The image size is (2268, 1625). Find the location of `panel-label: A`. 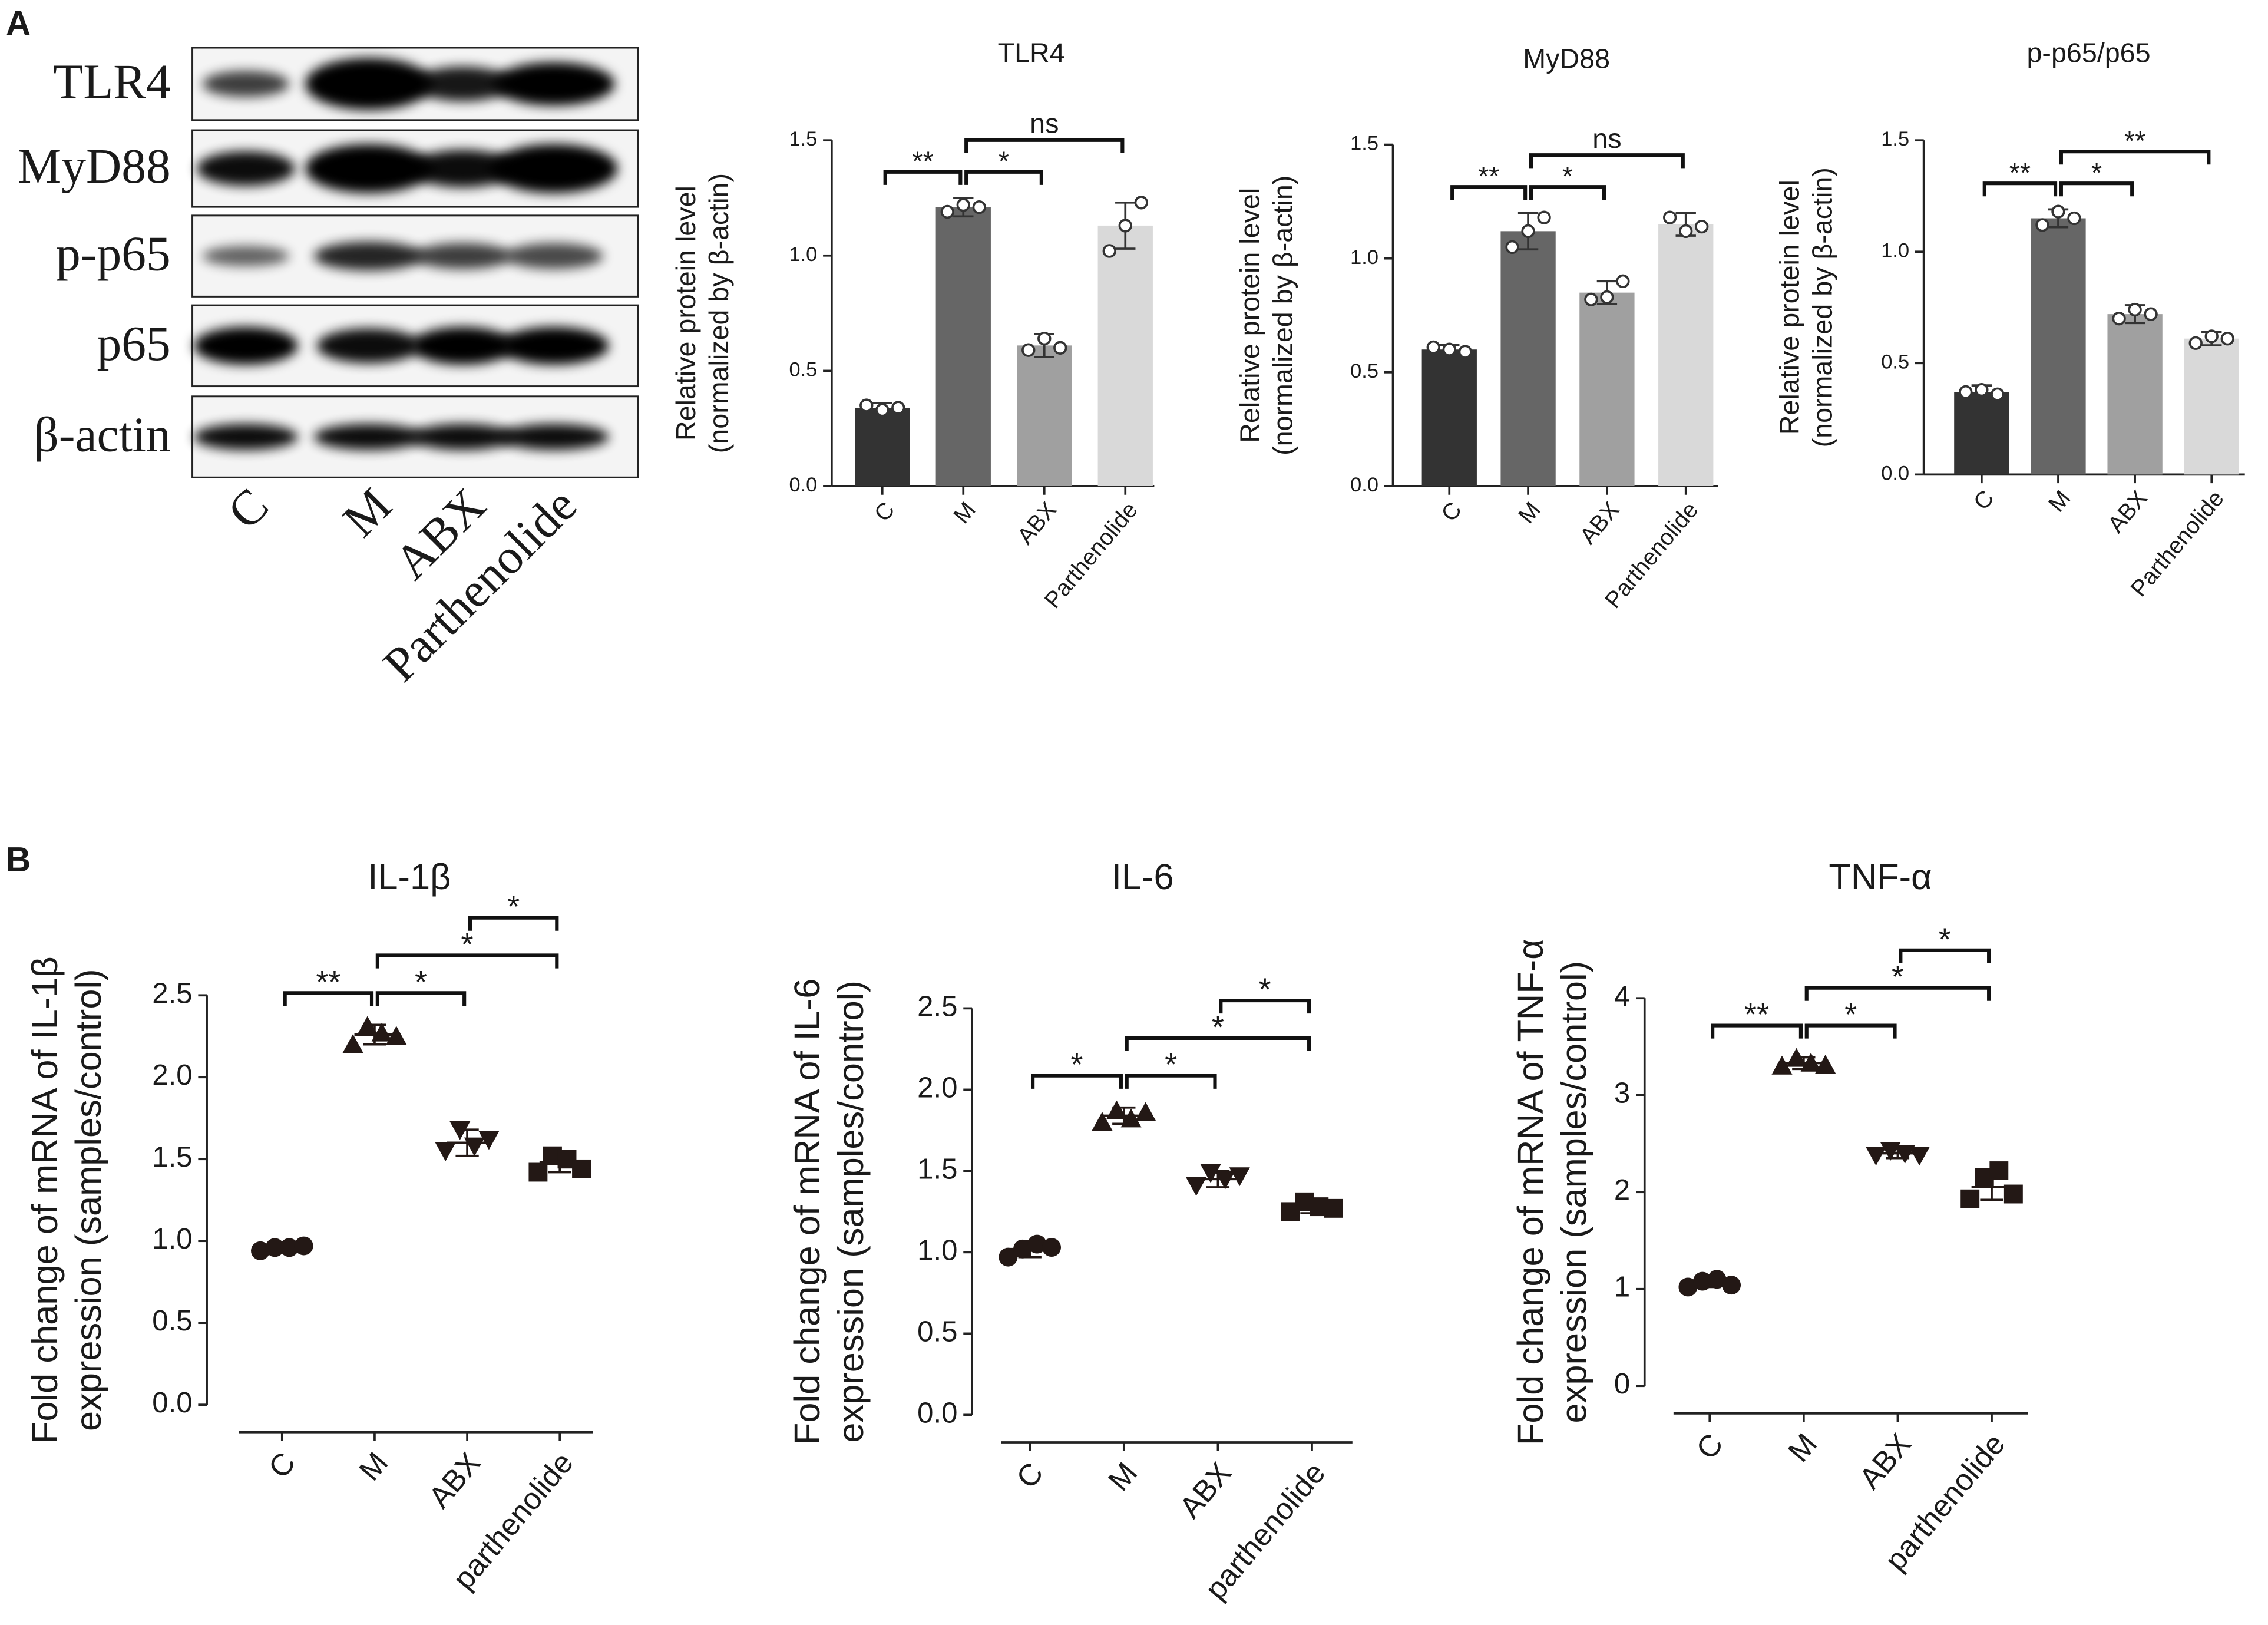

panel-label: A is located at coordinates (18, 24).